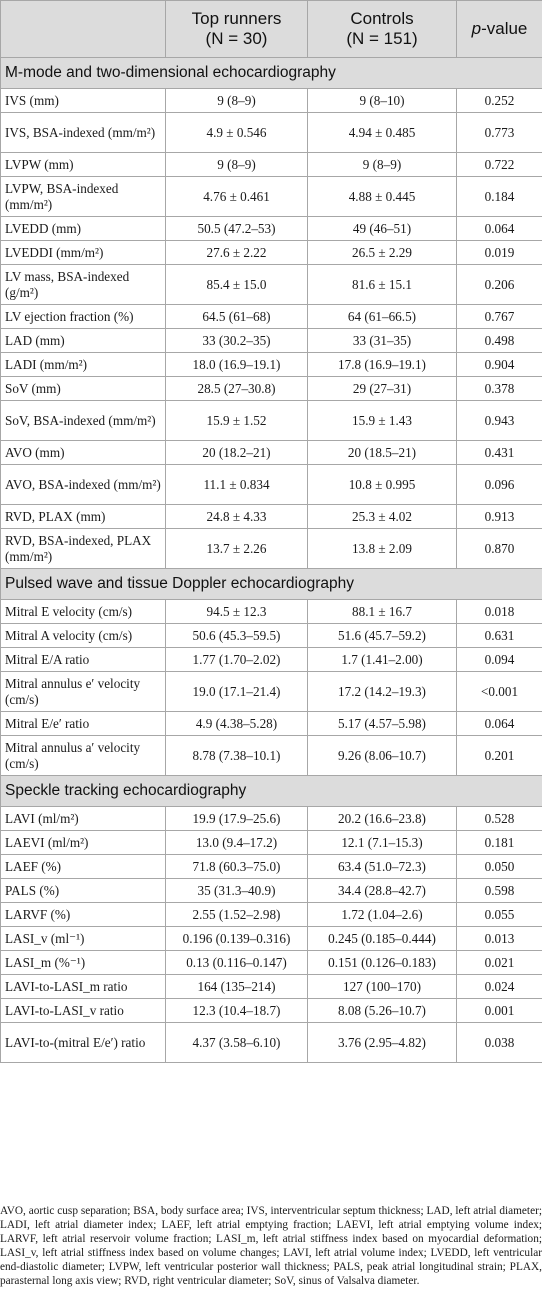 Image resolution: width=542 pixels, height=1312 pixels. Describe the element at coordinates (499, 100) in the screenshot. I see `cell-p-value: 0.252` at that location.